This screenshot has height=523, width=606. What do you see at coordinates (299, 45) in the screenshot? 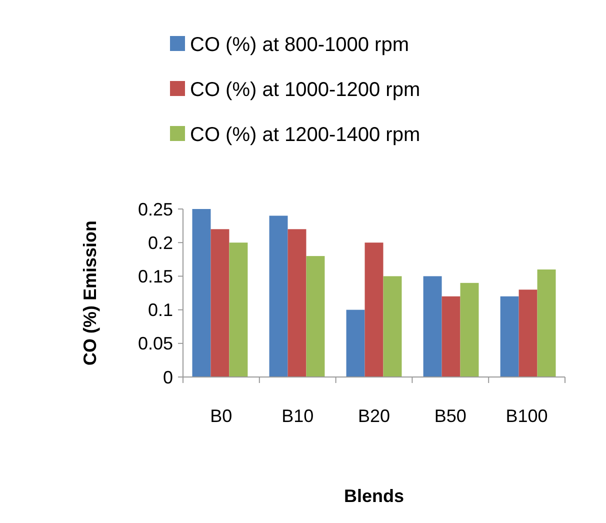
I see `legend-label: CO (%) at 800-1000 rpm` at bounding box center [299, 45].